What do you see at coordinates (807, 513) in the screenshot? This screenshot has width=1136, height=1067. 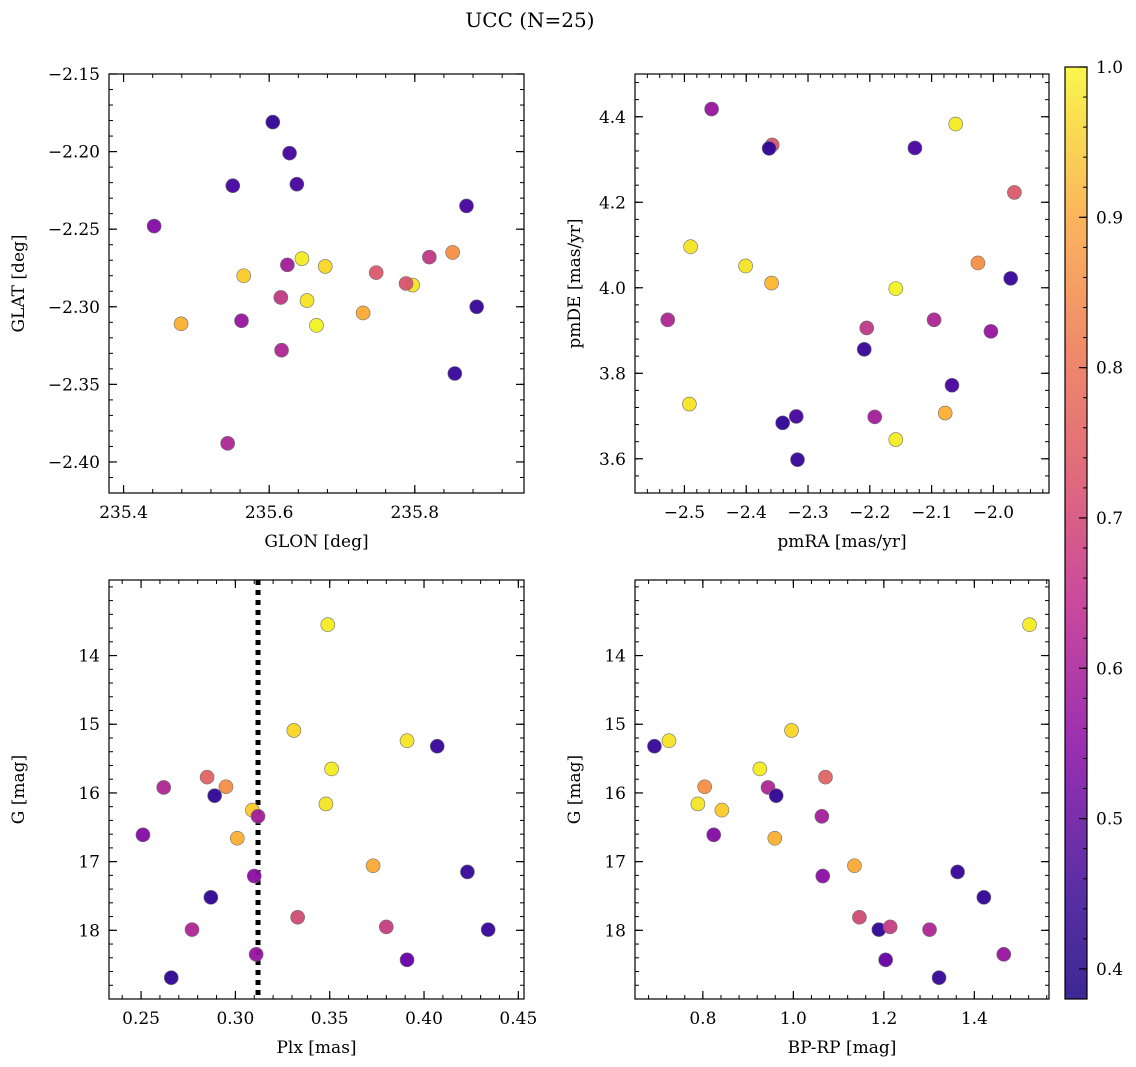 I see `x-tick-label: −2.3` at bounding box center [807, 513].